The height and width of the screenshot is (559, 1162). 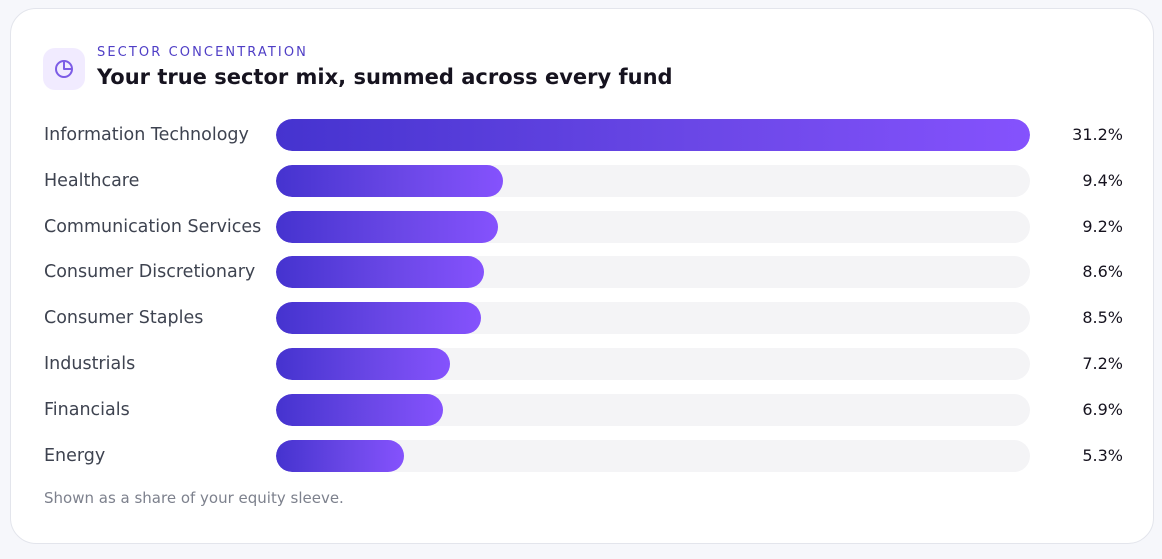 I want to click on sector-value: 6.9%, so click(x=1102, y=409).